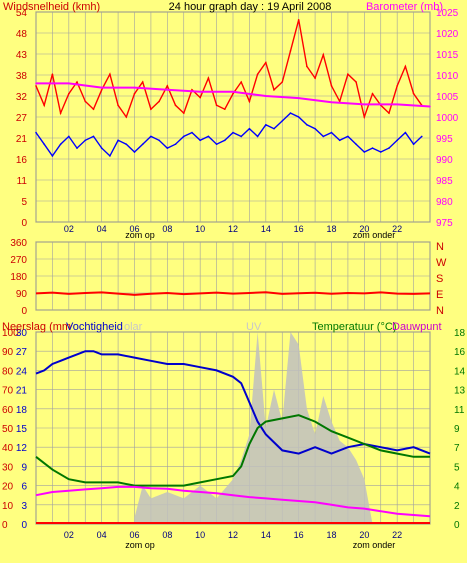  What do you see at coordinates (457, 429) in the screenshot?
I see `chart3-right-tick-label: 9` at bounding box center [457, 429].